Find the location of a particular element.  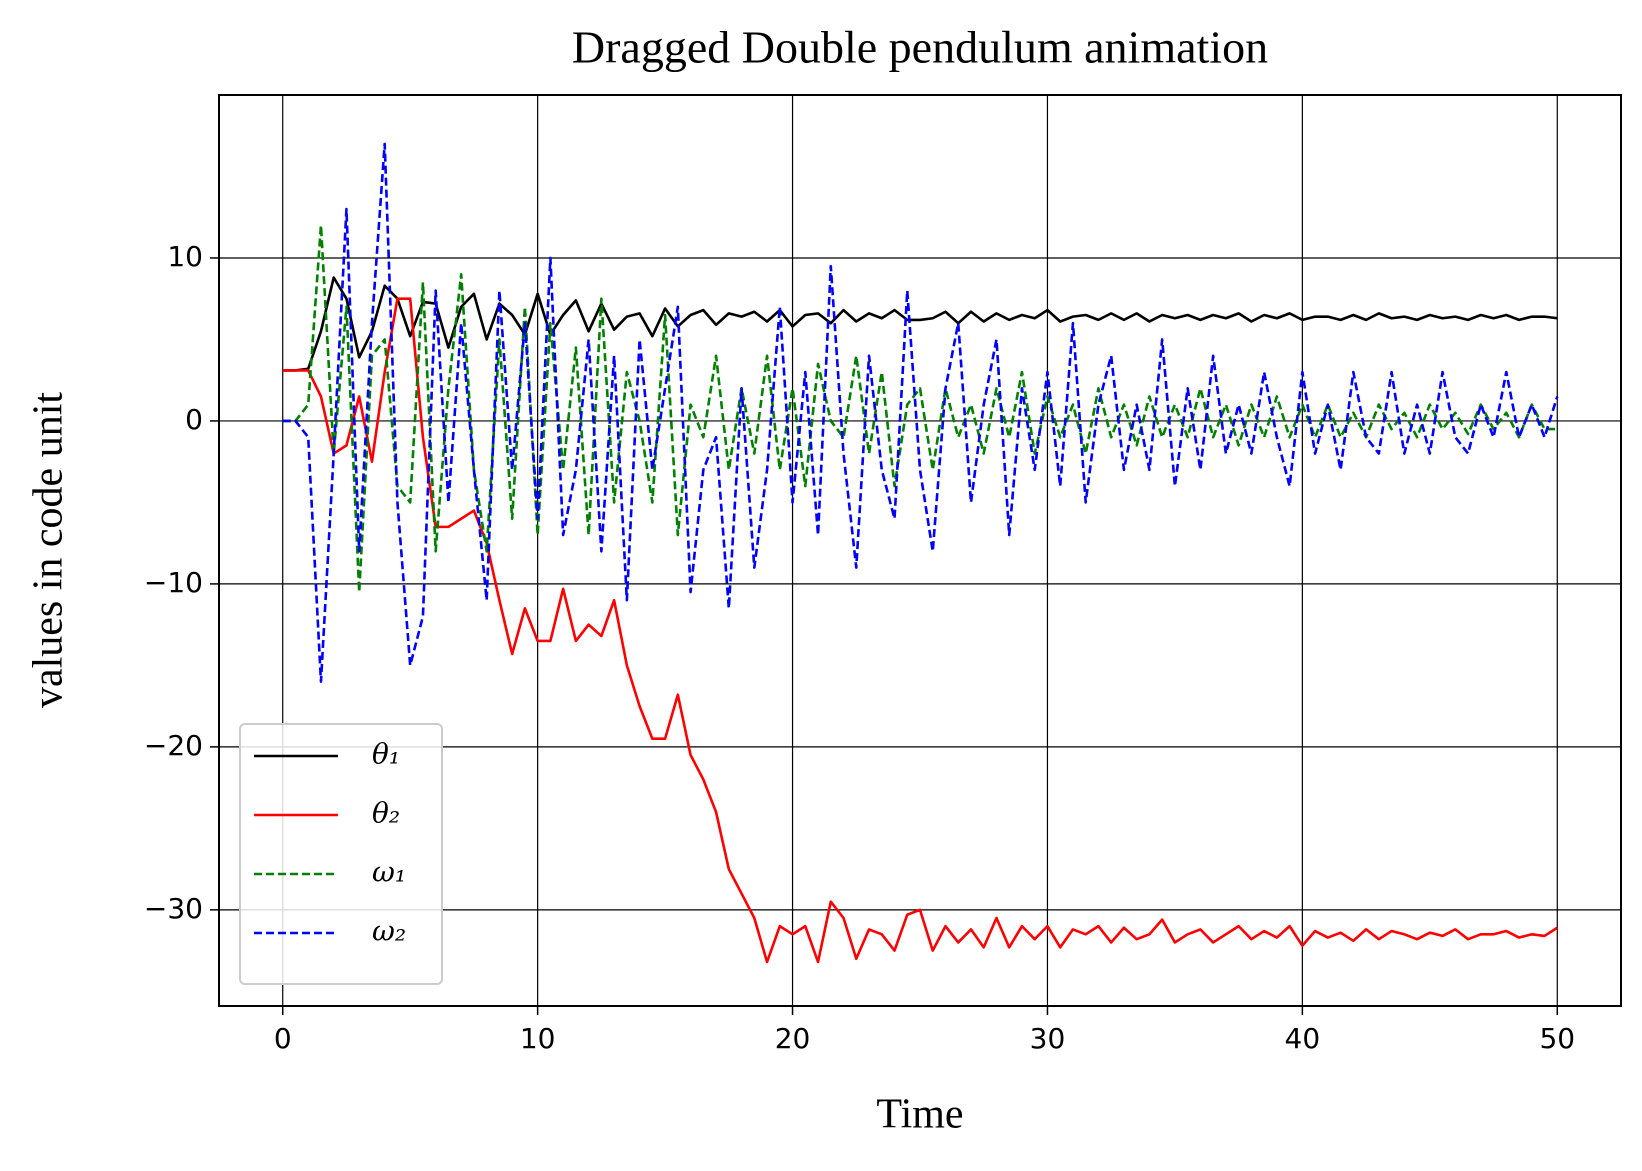

y-tick-label: −10 is located at coordinates (173, 582).